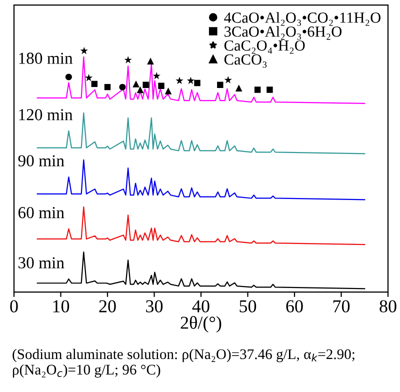 This screenshot has width=400, height=392. I want to click on x-tick-label: 40, so click(201, 306).